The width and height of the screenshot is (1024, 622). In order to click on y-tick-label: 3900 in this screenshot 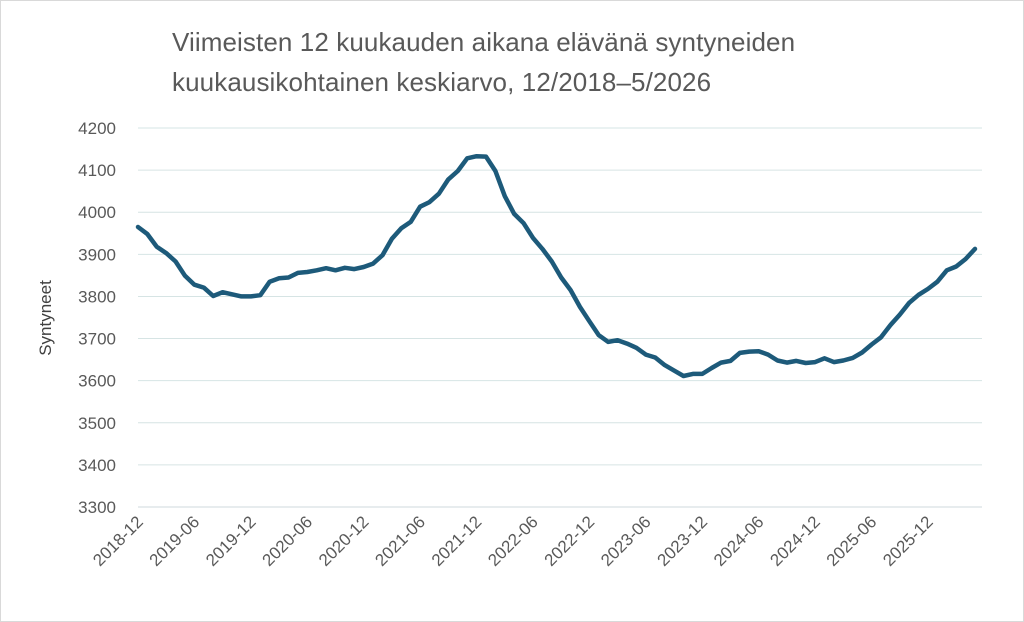, I will do `click(97, 254)`.